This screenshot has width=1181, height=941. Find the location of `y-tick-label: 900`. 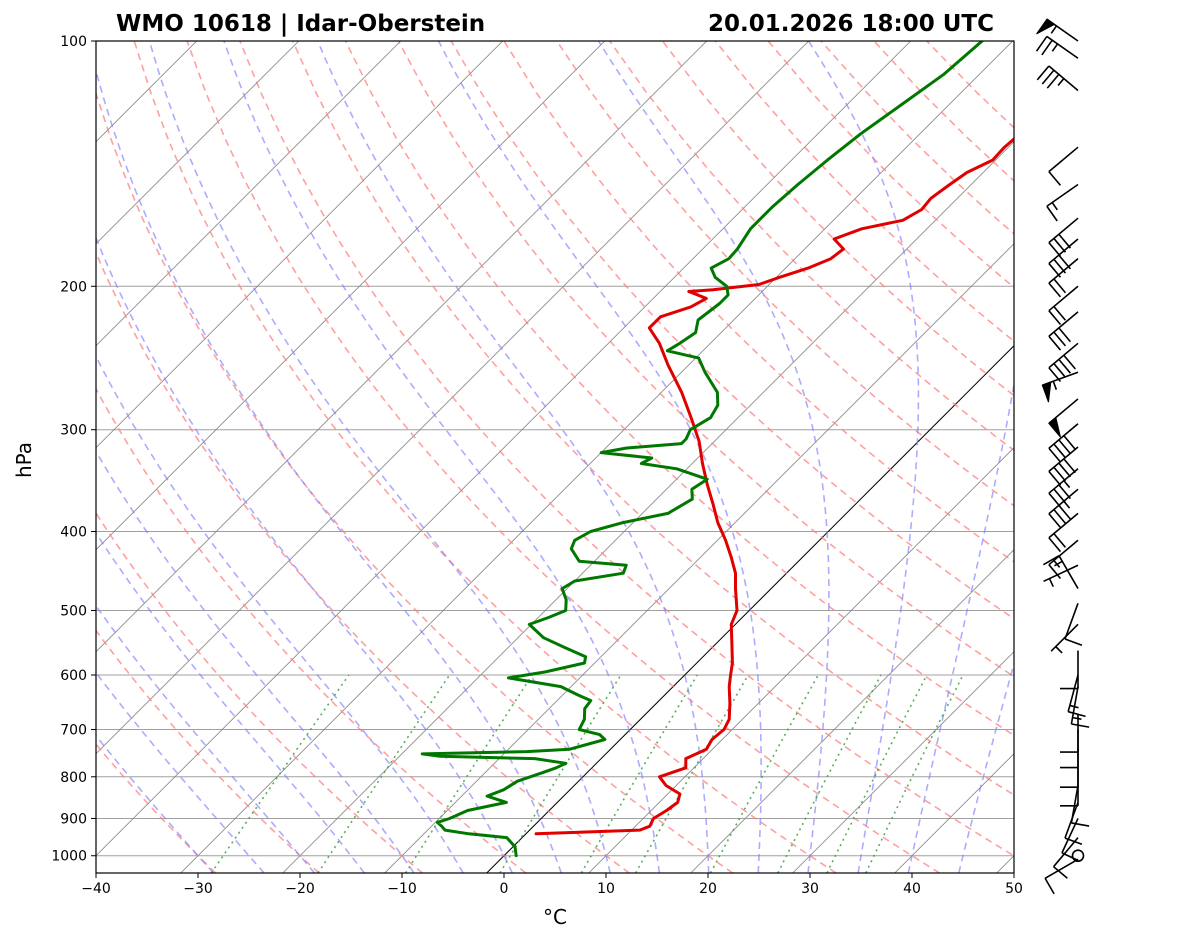

y-tick-label: 900 is located at coordinates (73, 819).